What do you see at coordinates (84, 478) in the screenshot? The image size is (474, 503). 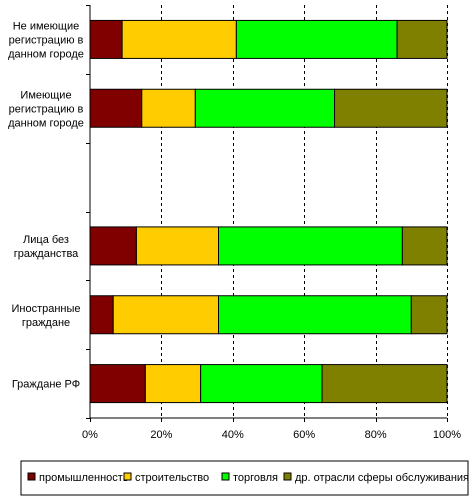 I see `legend-label: промышленность` at bounding box center [84, 478].